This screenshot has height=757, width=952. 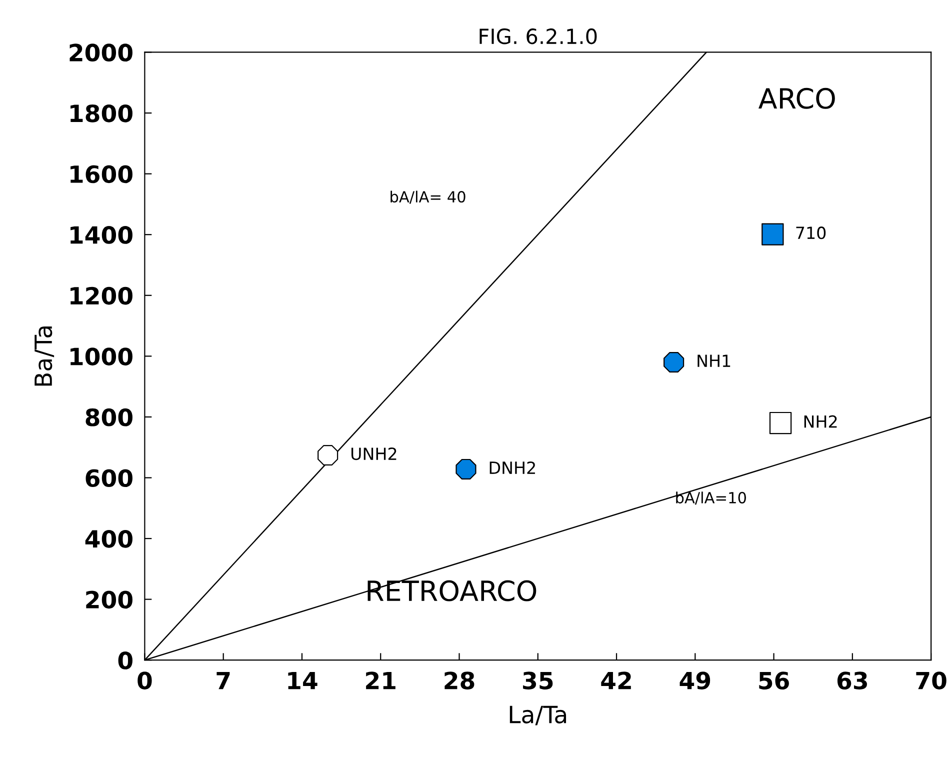 I want to click on y-tick-label: 1000, so click(x=101, y=357).